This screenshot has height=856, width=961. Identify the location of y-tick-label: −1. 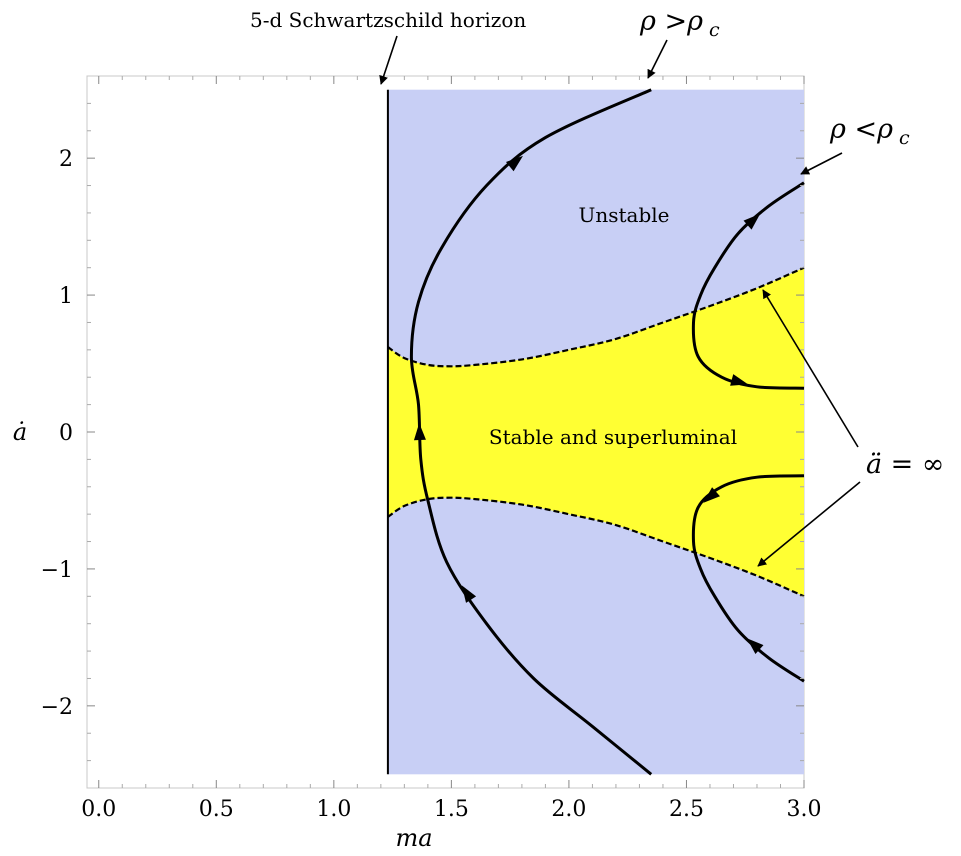
(57, 570).